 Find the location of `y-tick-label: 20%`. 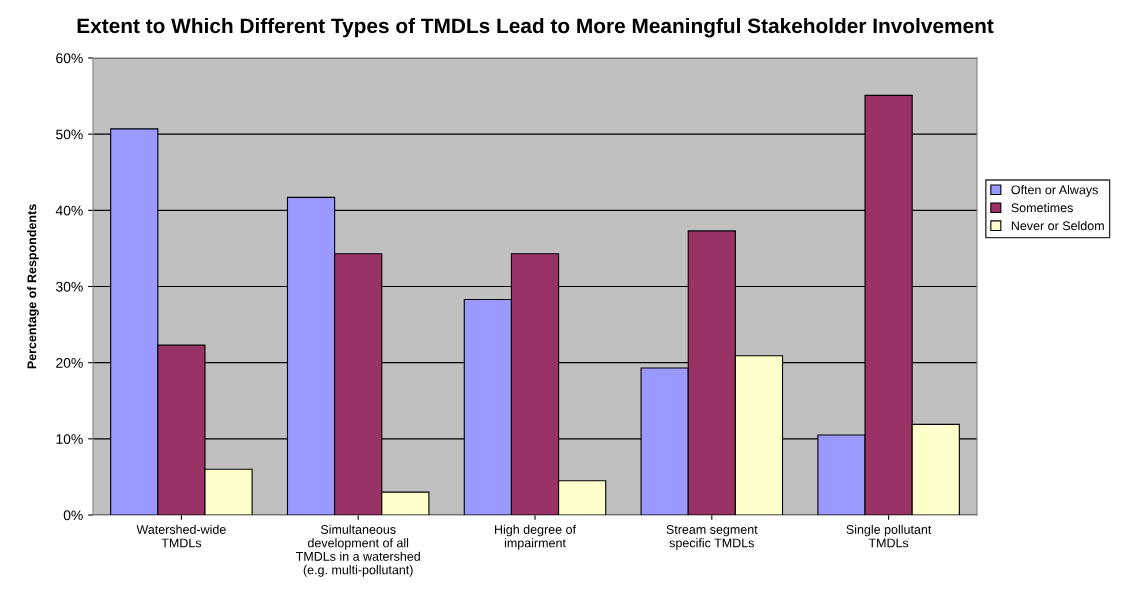

y-tick-label: 20% is located at coordinates (69, 363).